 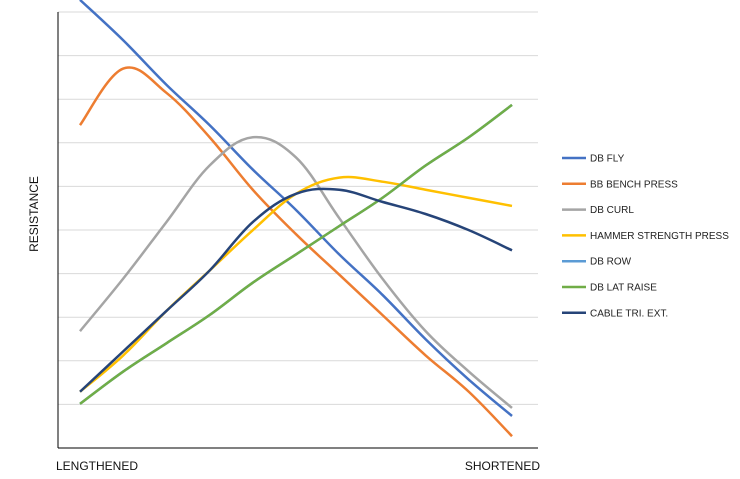 What do you see at coordinates (612, 210) in the screenshot?
I see `legend-label-db-curl: DB CURL` at bounding box center [612, 210].